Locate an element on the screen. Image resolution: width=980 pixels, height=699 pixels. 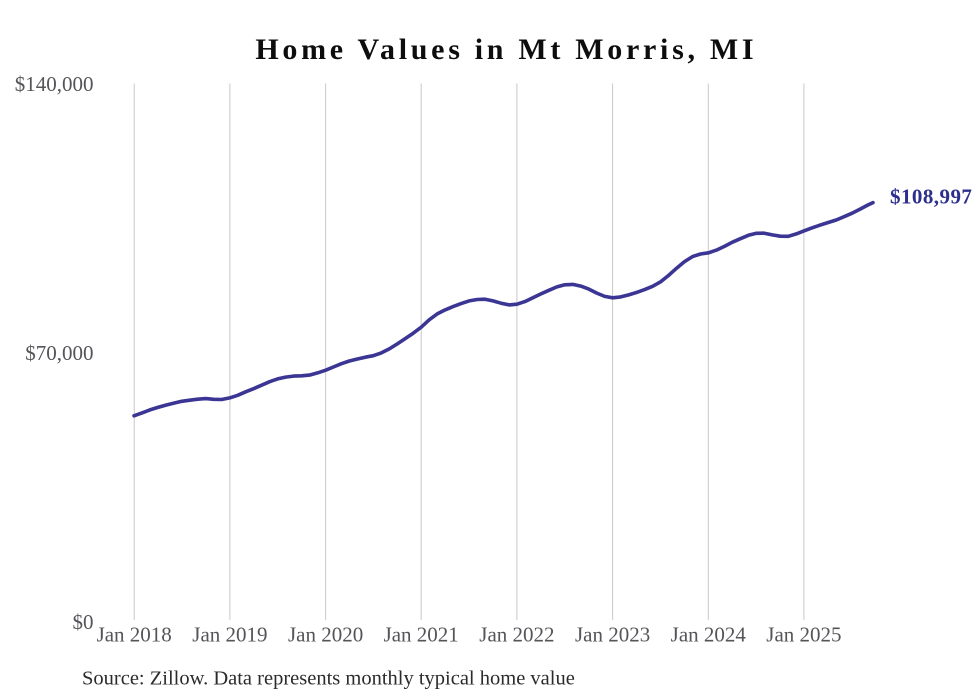
svg-text: Jan 2021 is located at coordinates (421, 634).